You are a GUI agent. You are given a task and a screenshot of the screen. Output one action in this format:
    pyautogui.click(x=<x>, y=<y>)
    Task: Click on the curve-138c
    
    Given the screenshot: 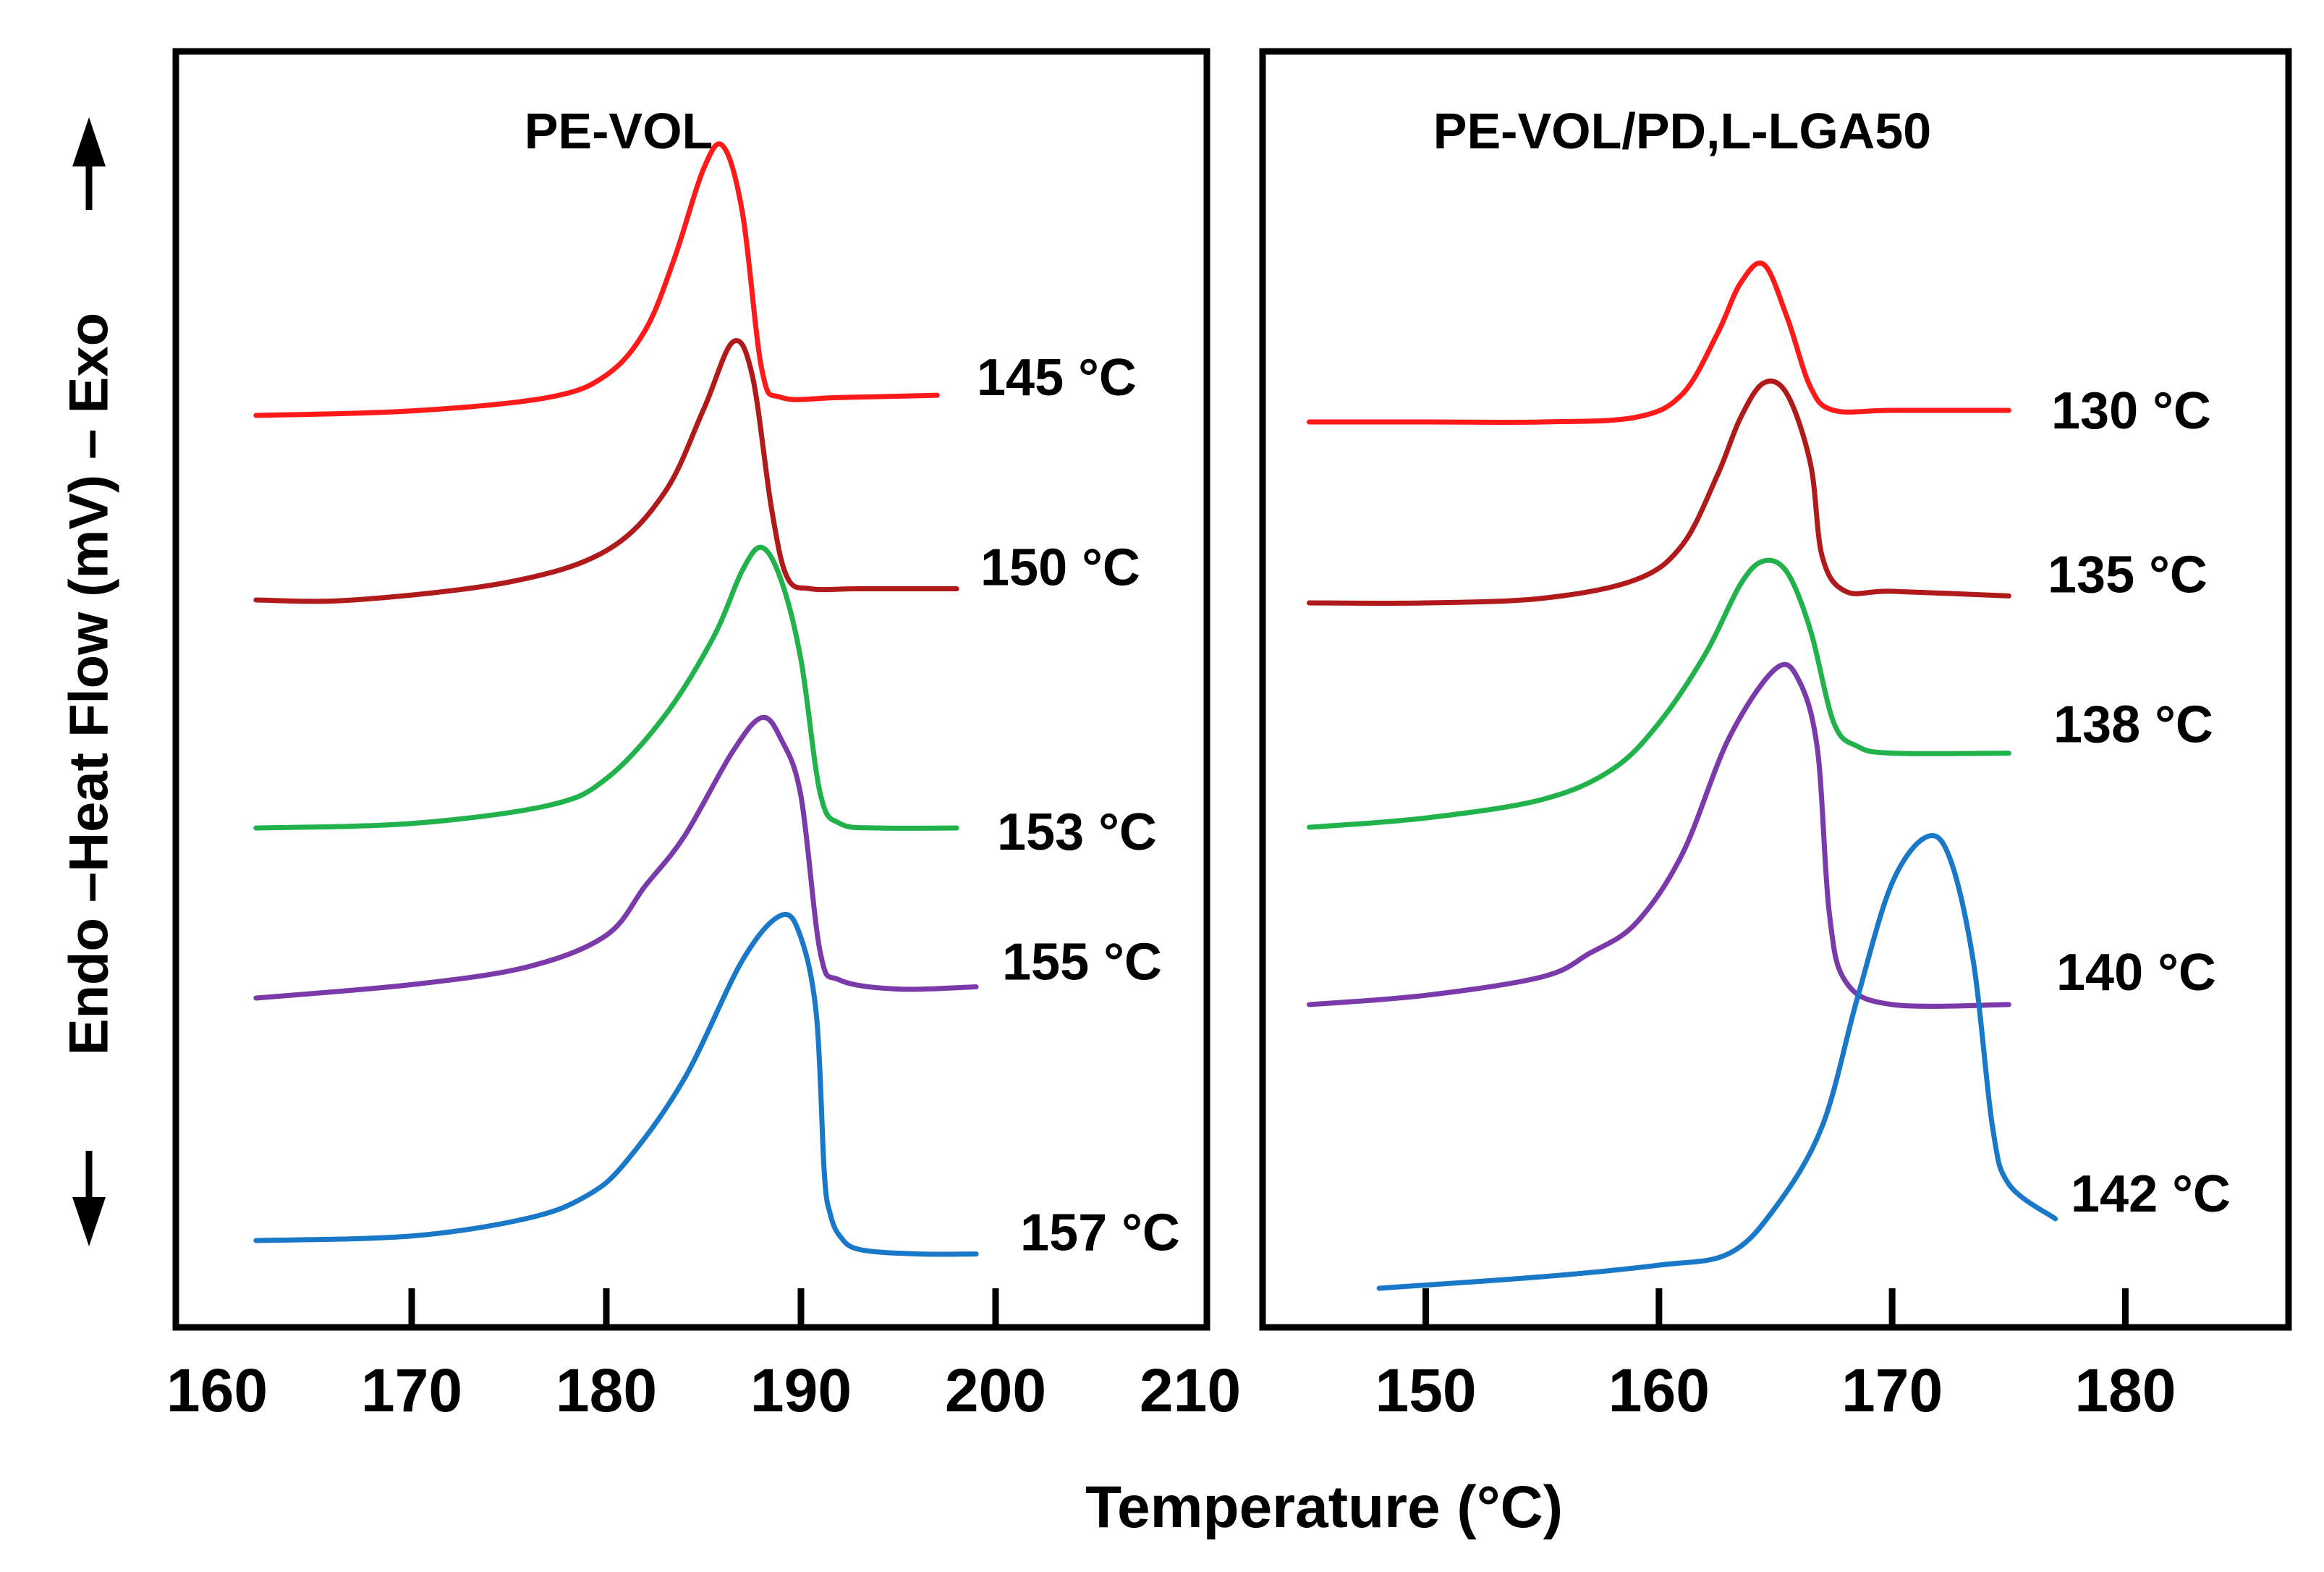 What is the action you would take?
    pyautogui.click(x=1659, y=693)
    